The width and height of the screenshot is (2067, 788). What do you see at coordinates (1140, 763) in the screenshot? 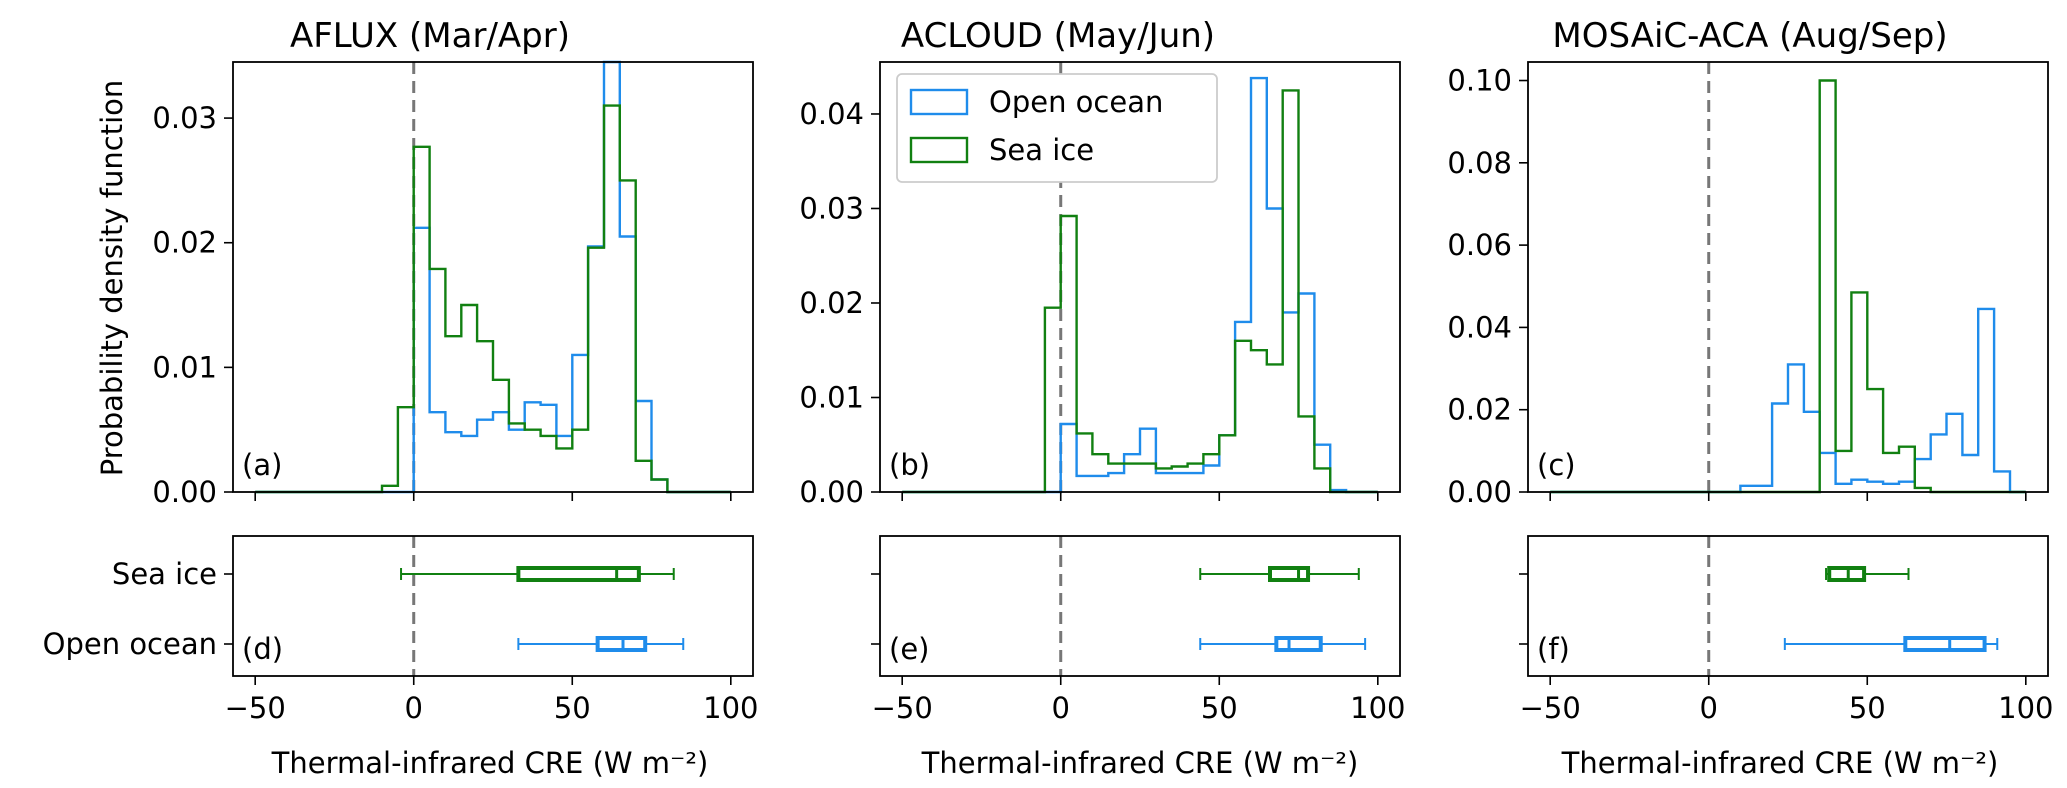
I see `xlabel-acloud: Thermal-infrared CRE (W m⁻²)` at bounding box center [1140, 763].